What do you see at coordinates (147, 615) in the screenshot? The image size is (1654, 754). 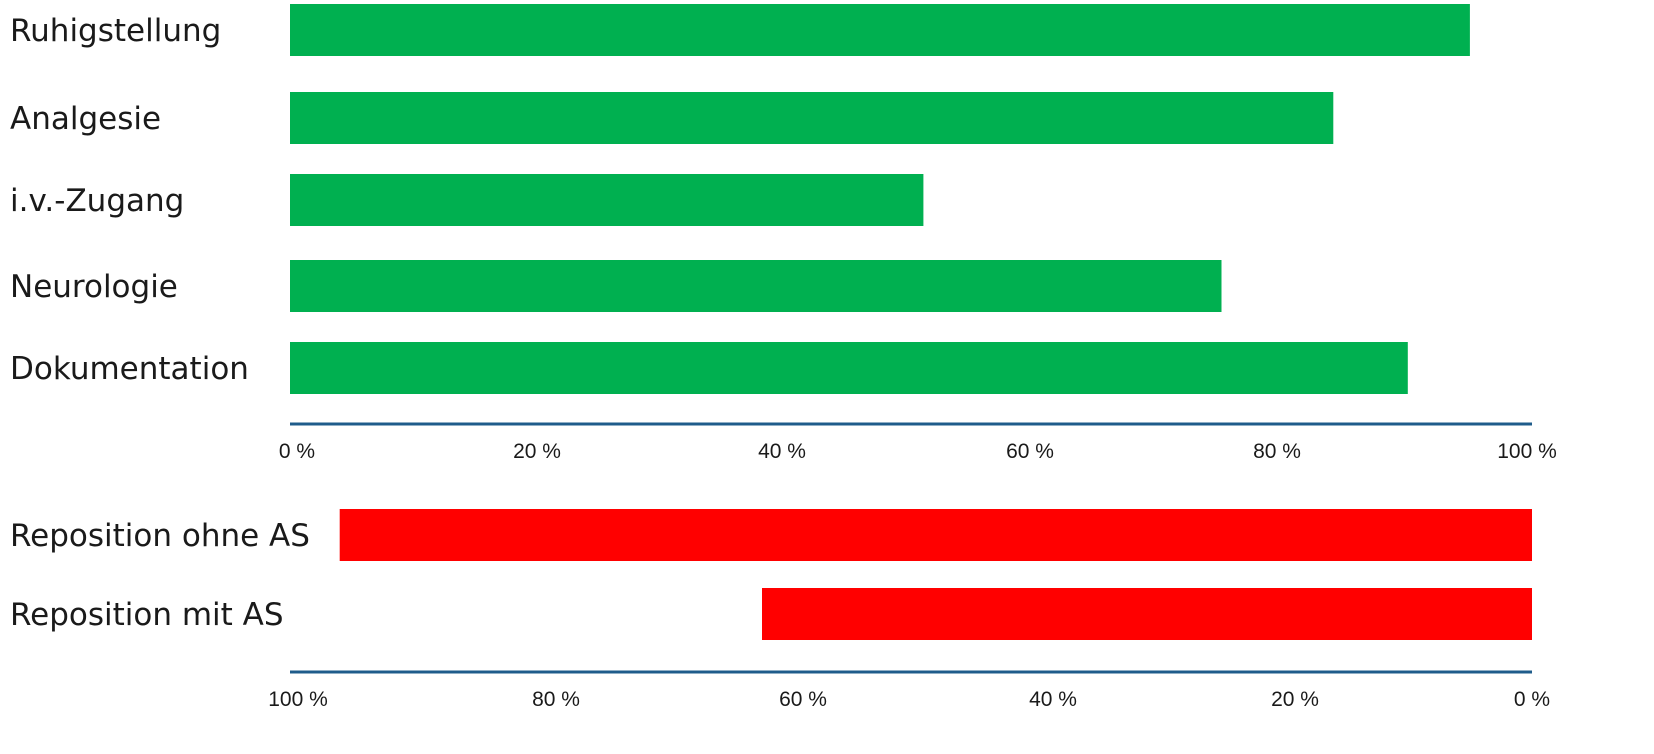 I see `category-label: Reposition mit AS` at bounding box center [147, 615].